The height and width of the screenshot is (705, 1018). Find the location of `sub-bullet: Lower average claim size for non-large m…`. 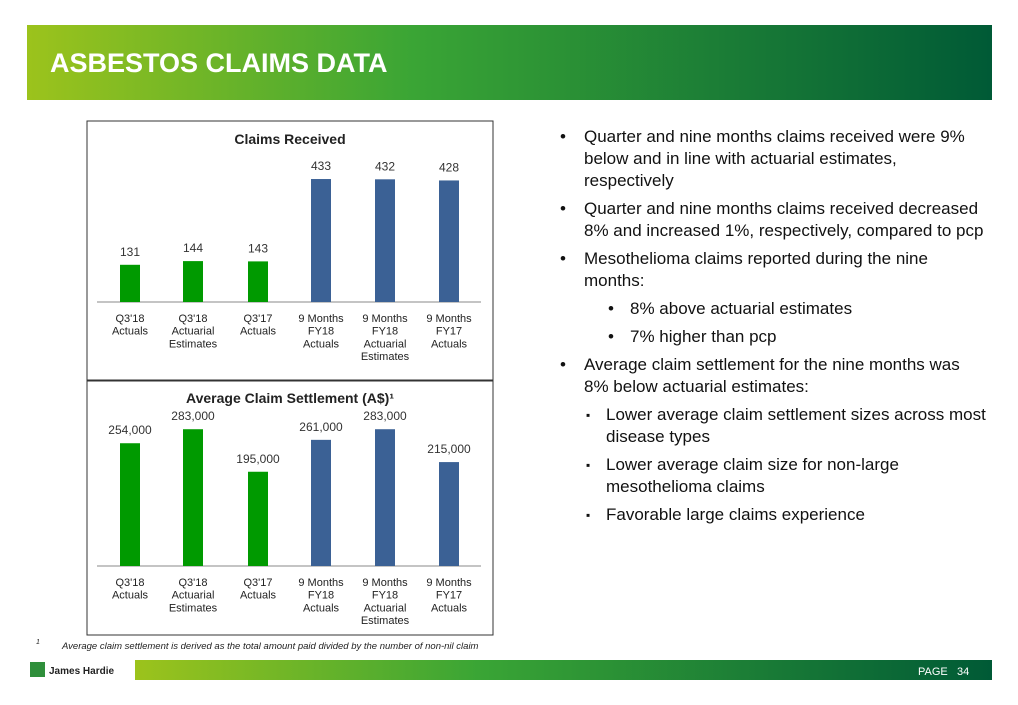

sub-bullet: Lower average claim size for non-large m… is located at coordinates (773, 476).